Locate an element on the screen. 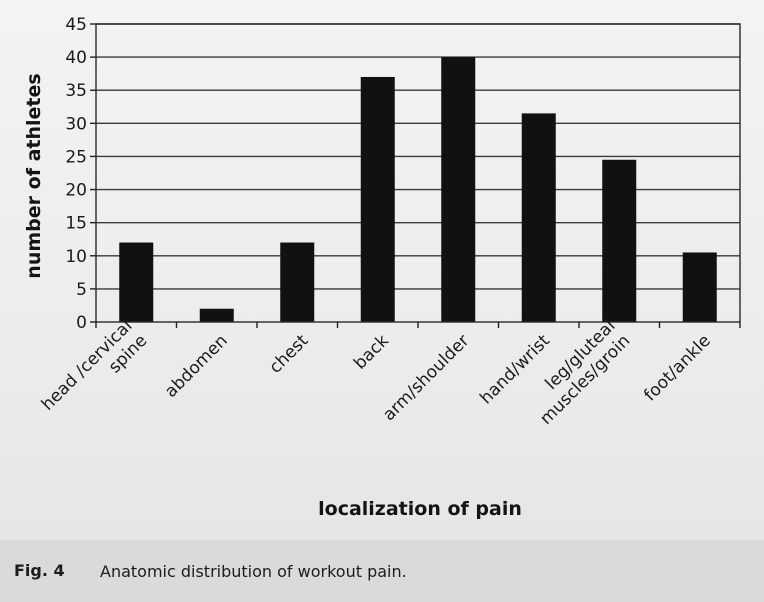 This screenshot has width=764, height=602. y-tick-label: 30 is located at coordinates (76, 124).